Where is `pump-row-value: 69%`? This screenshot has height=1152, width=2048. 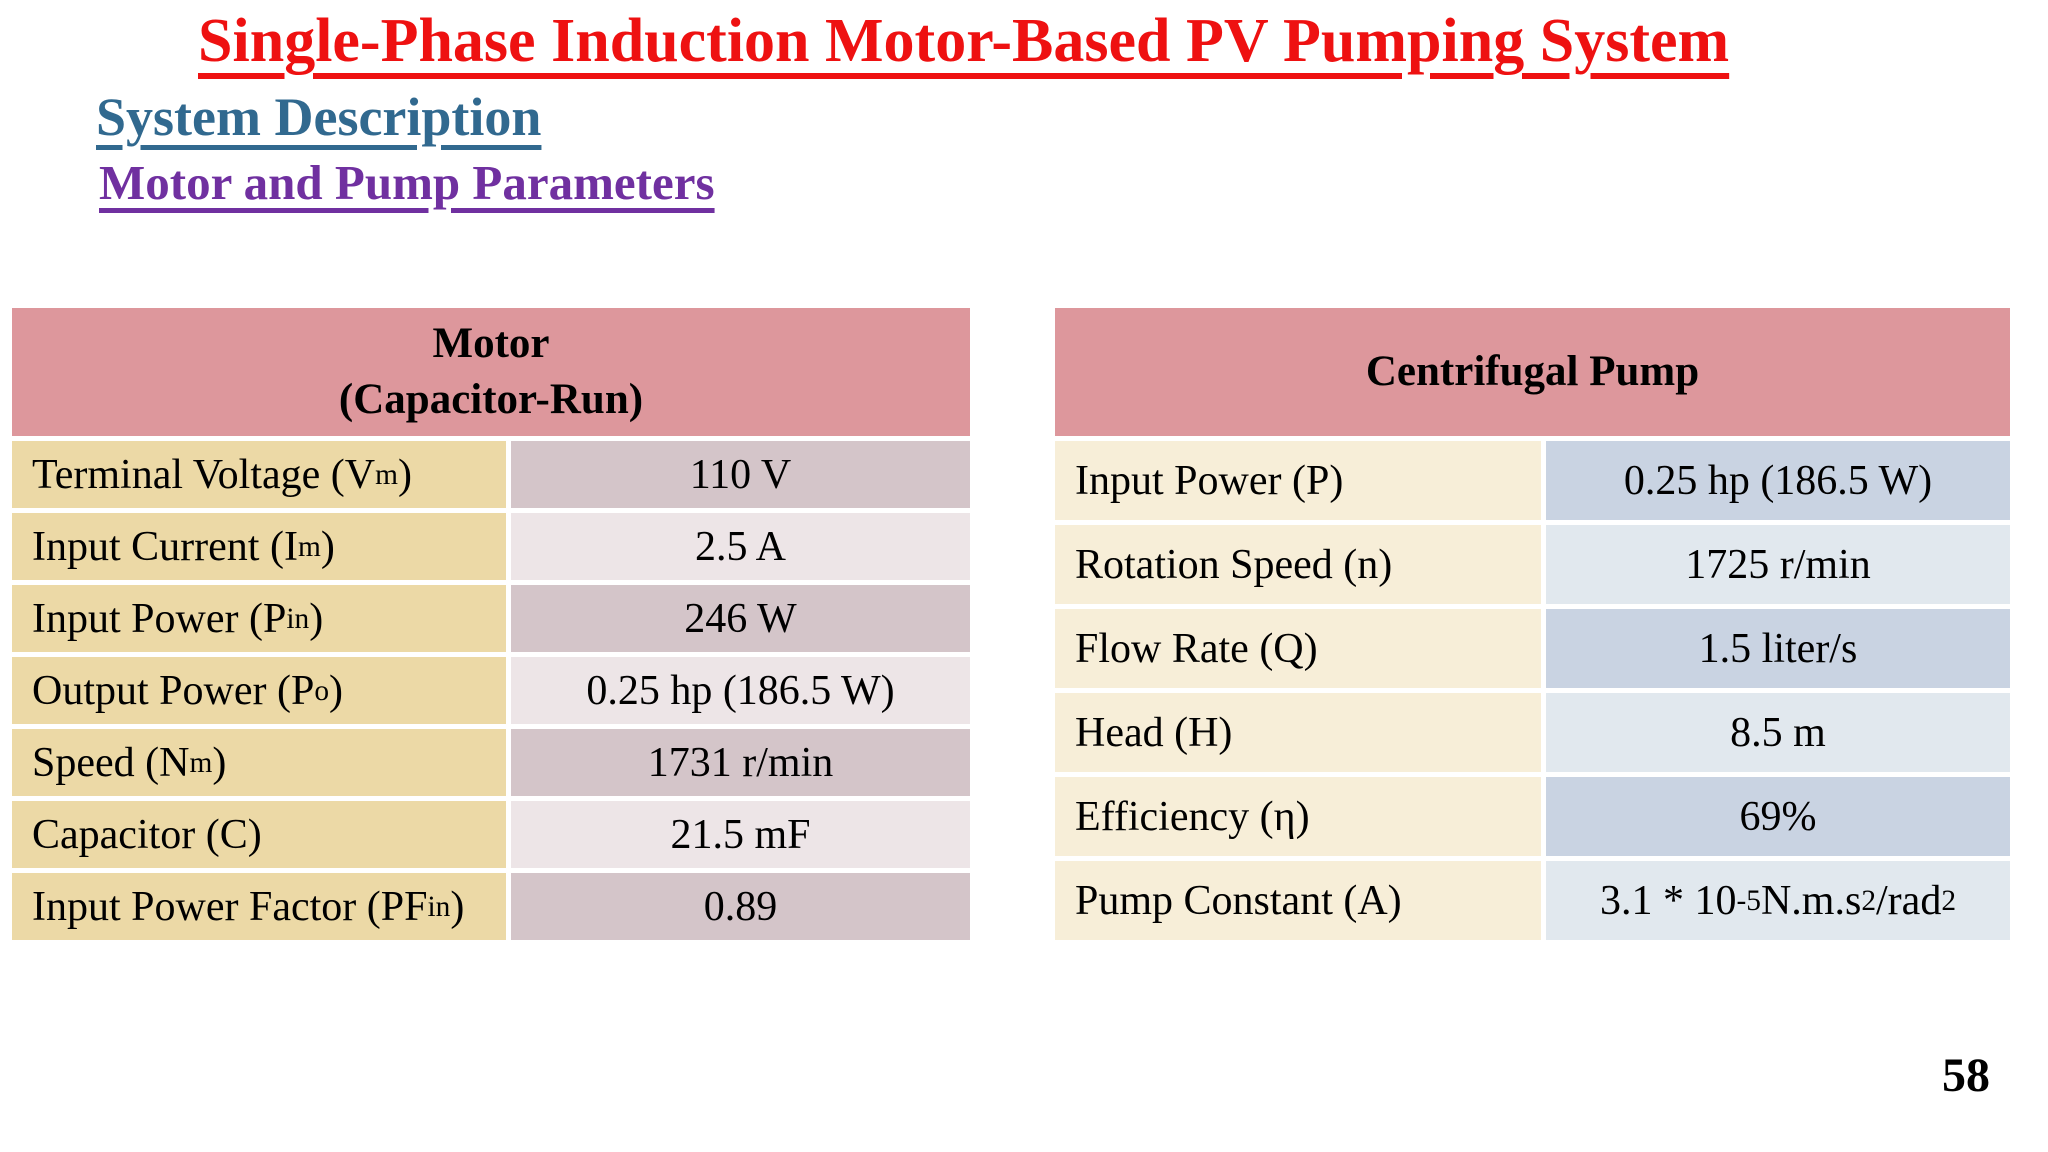 pump-row-value: 69% is located at coordinates (1778, 816).